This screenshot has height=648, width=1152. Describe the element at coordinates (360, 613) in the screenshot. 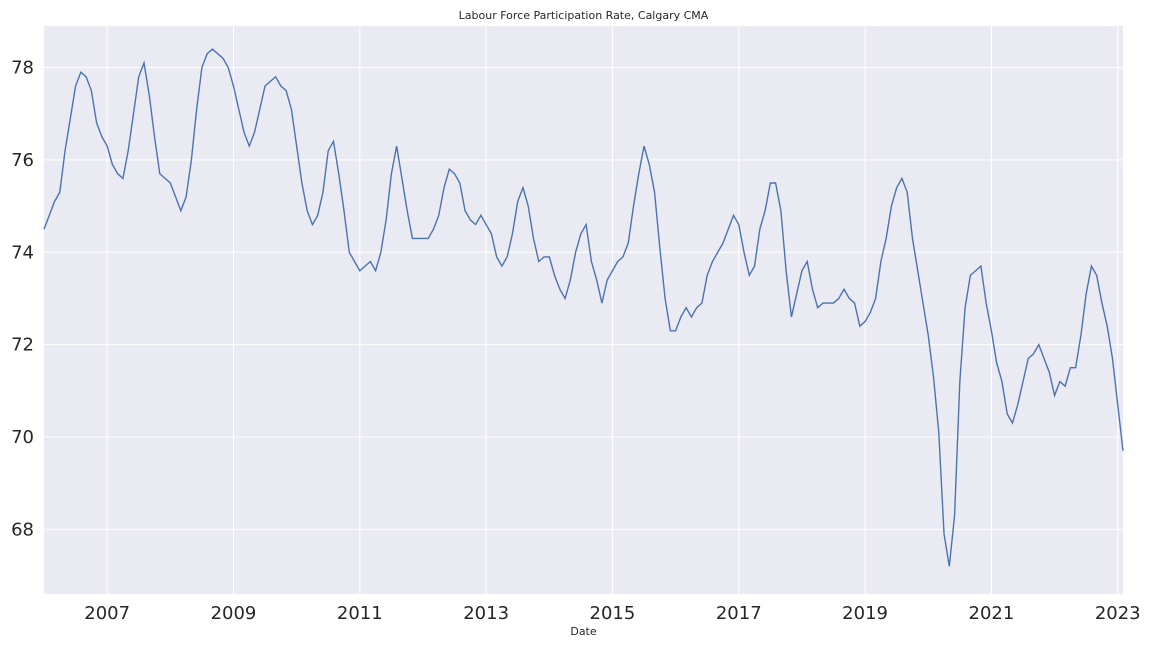

I see `x-tick-label: 2011` at that location.